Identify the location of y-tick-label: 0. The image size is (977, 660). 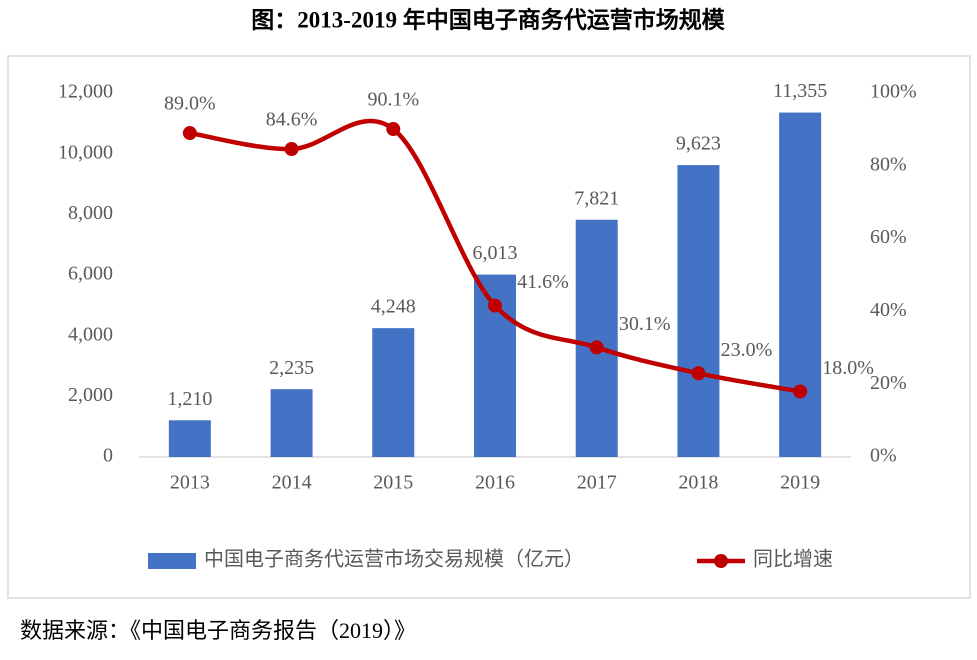
(108, 456).